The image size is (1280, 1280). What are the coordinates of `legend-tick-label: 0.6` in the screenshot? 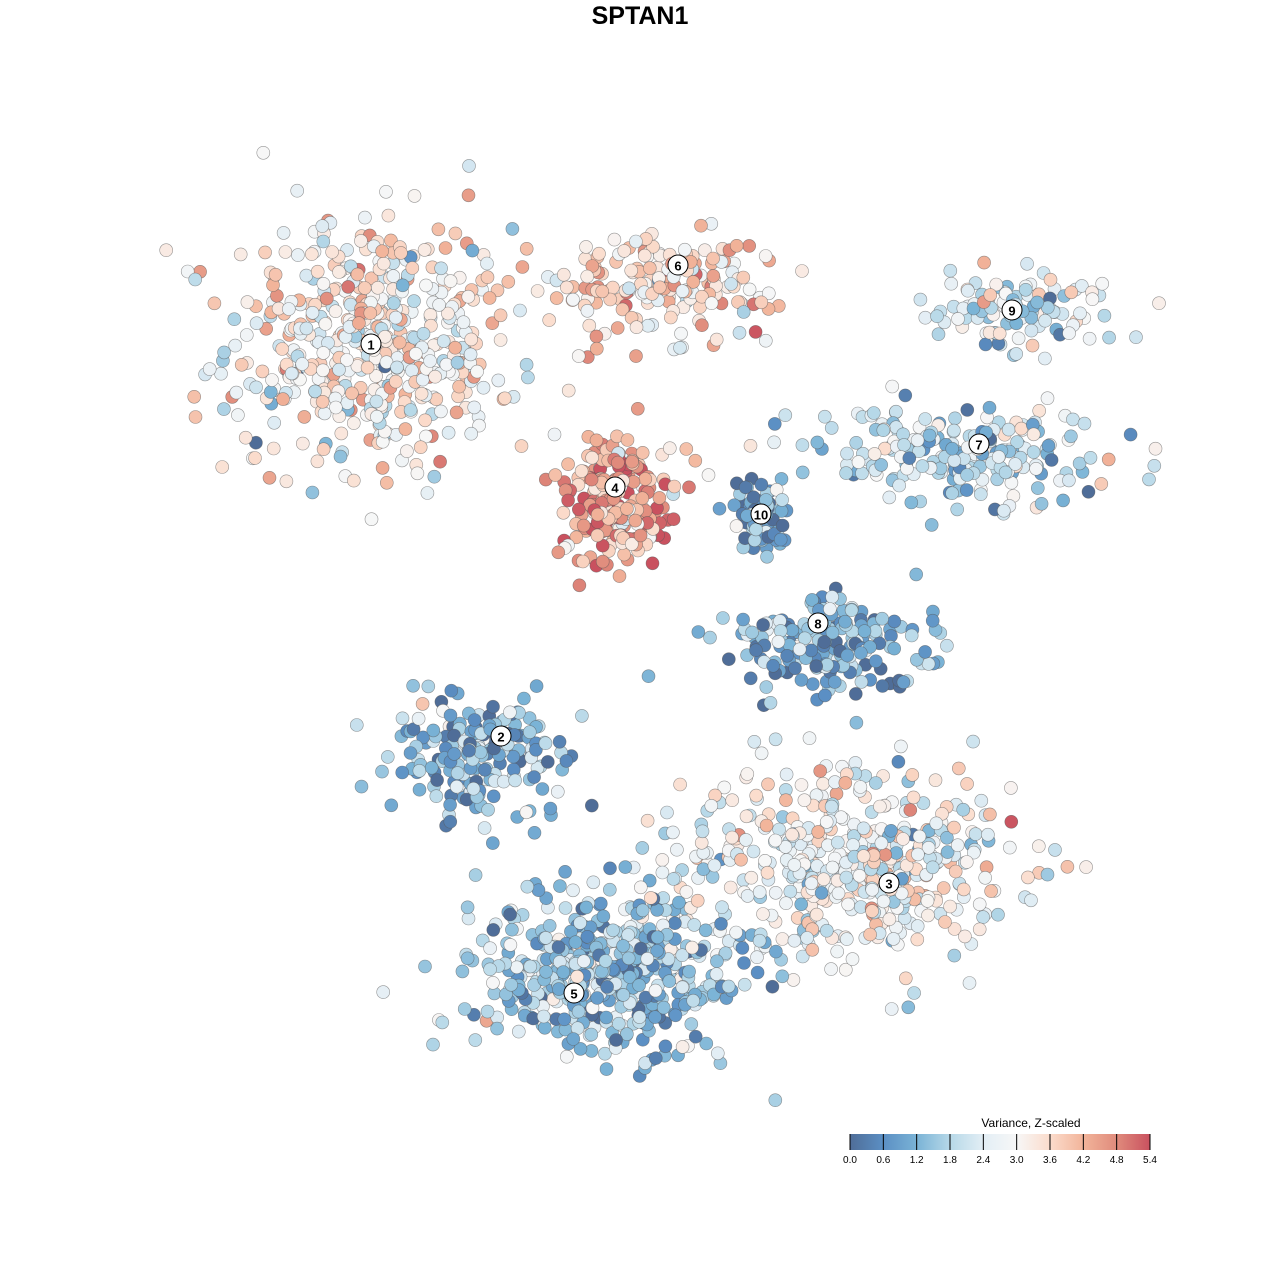 It's located at (883, 1160).